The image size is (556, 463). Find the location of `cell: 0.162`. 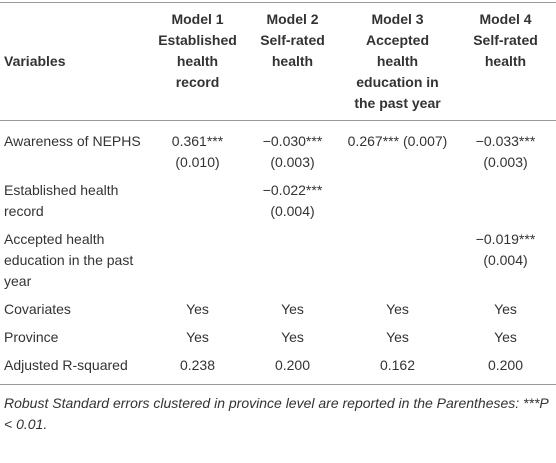

cell: 0.162 is located at coordinates (397, 365).